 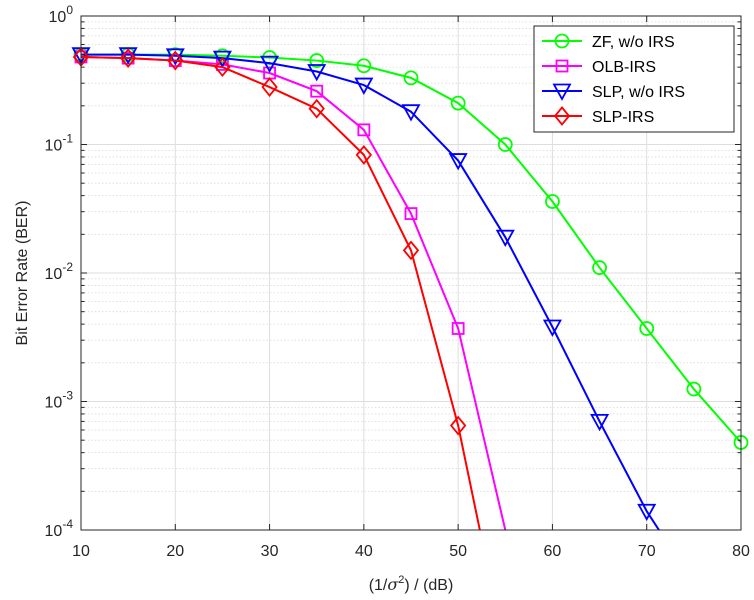 I want to click on y-tick-labels: 10⁰ 10⁻¹ 10⁻² 10⁻³ 10⁻⁴, so click(x=59, y=271).